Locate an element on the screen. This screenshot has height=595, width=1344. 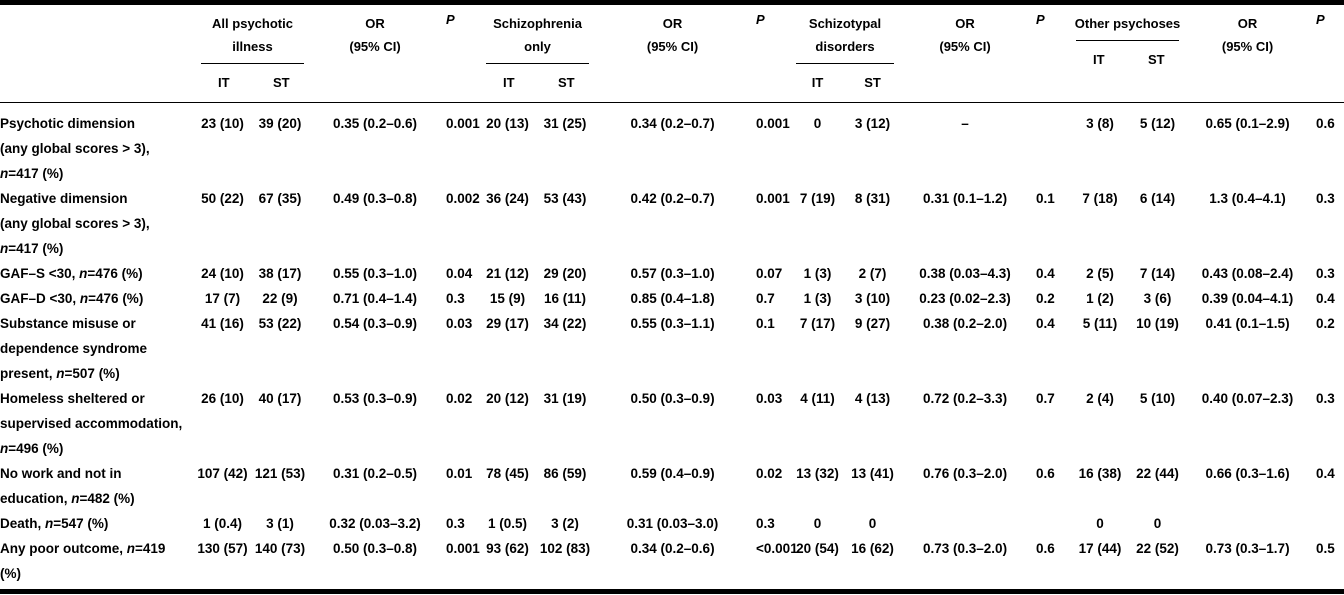
cell-or: 0.50 (0.3–0.9) is located at coordinates (672, 398).